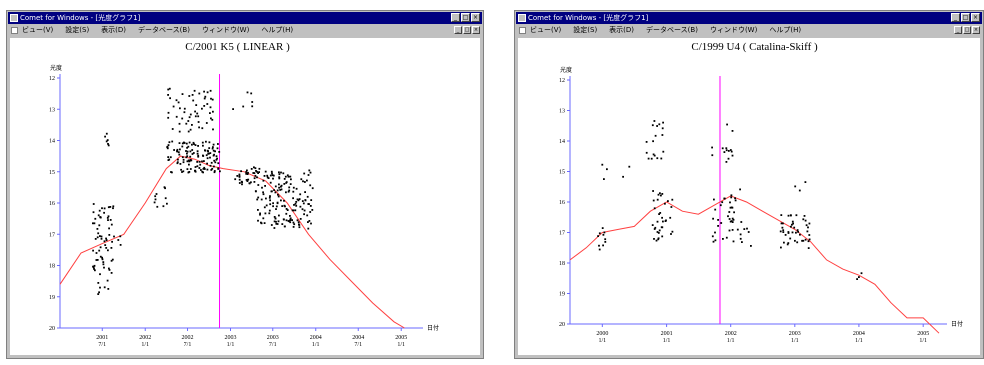 The image size is (984, 365). Describe the element at coordinates (667, 334) in the screenshot. I see `x-tick-label: 2001` at that location.